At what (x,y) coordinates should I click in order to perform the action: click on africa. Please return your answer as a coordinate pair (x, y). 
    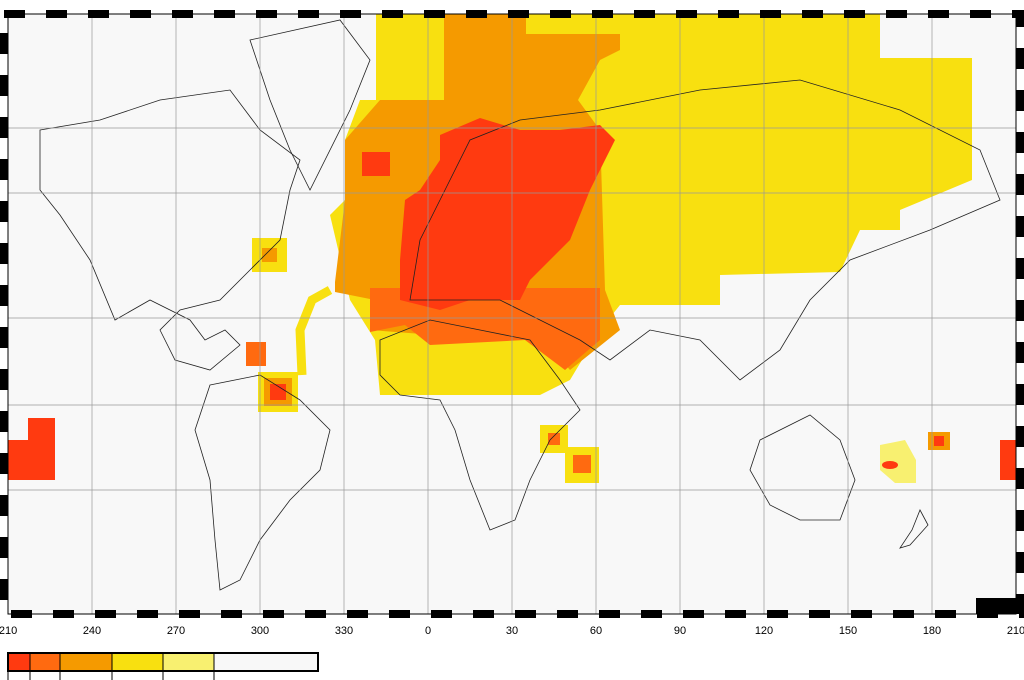
    Looking at the image, I should click on (480, 425).